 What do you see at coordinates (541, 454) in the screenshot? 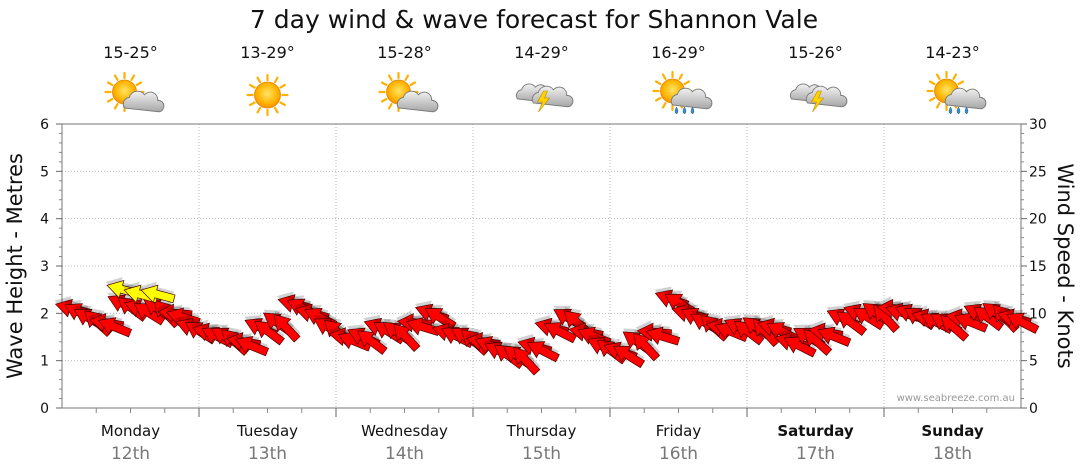
I see `date-label: 15th` at bounding box center [541, 454].